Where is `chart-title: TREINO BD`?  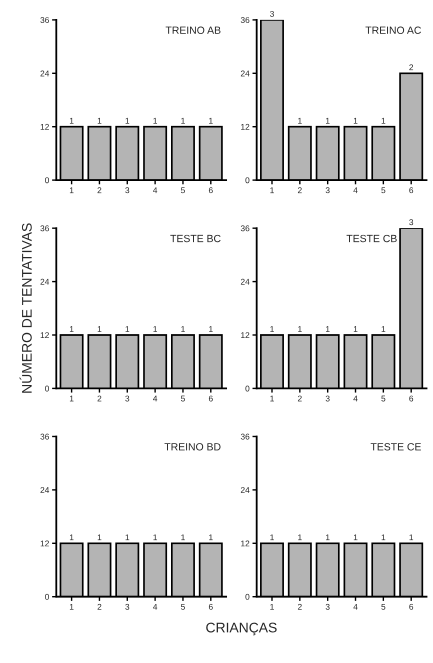
chart-title: TREINO BD is located at coordinates (192, 446).